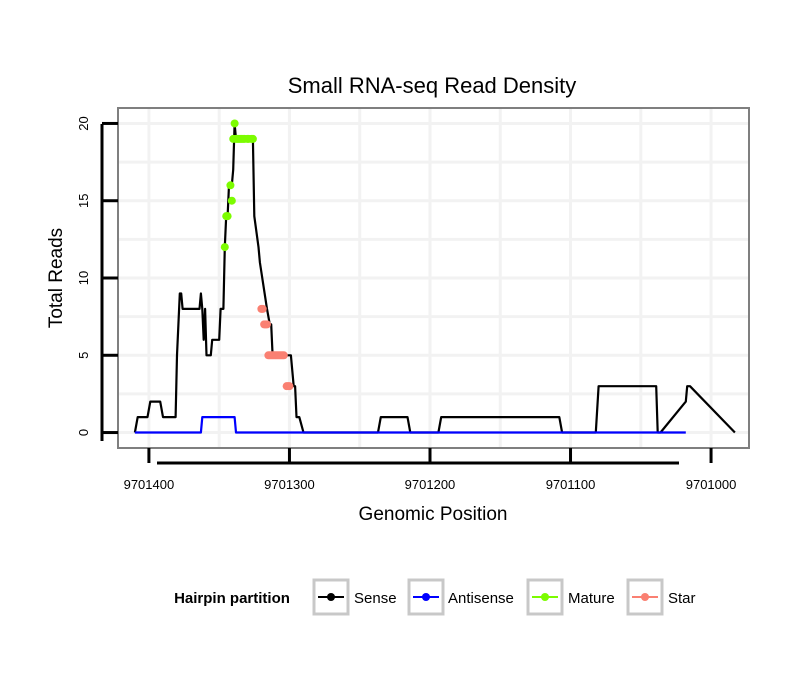 The width and height of the screenshot is (810, 690). What do you see at coordinates (331, 597) in the screenshot?
I see `legend-key-point-sense` at bounding box center [331, 597].